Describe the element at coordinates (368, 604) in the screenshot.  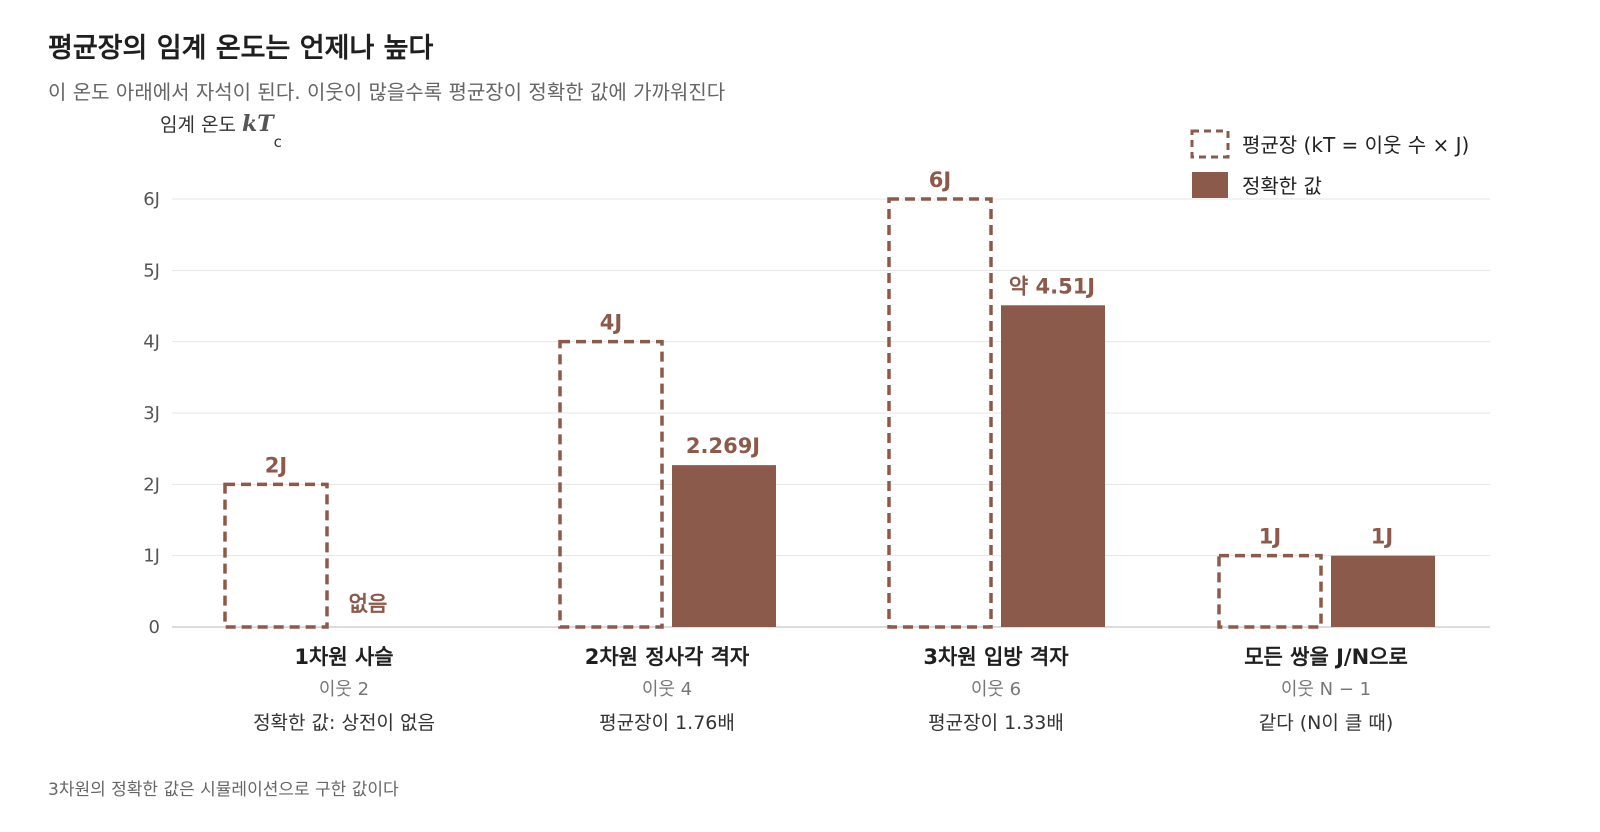
I see `value-label-exact: 없음` at that location.